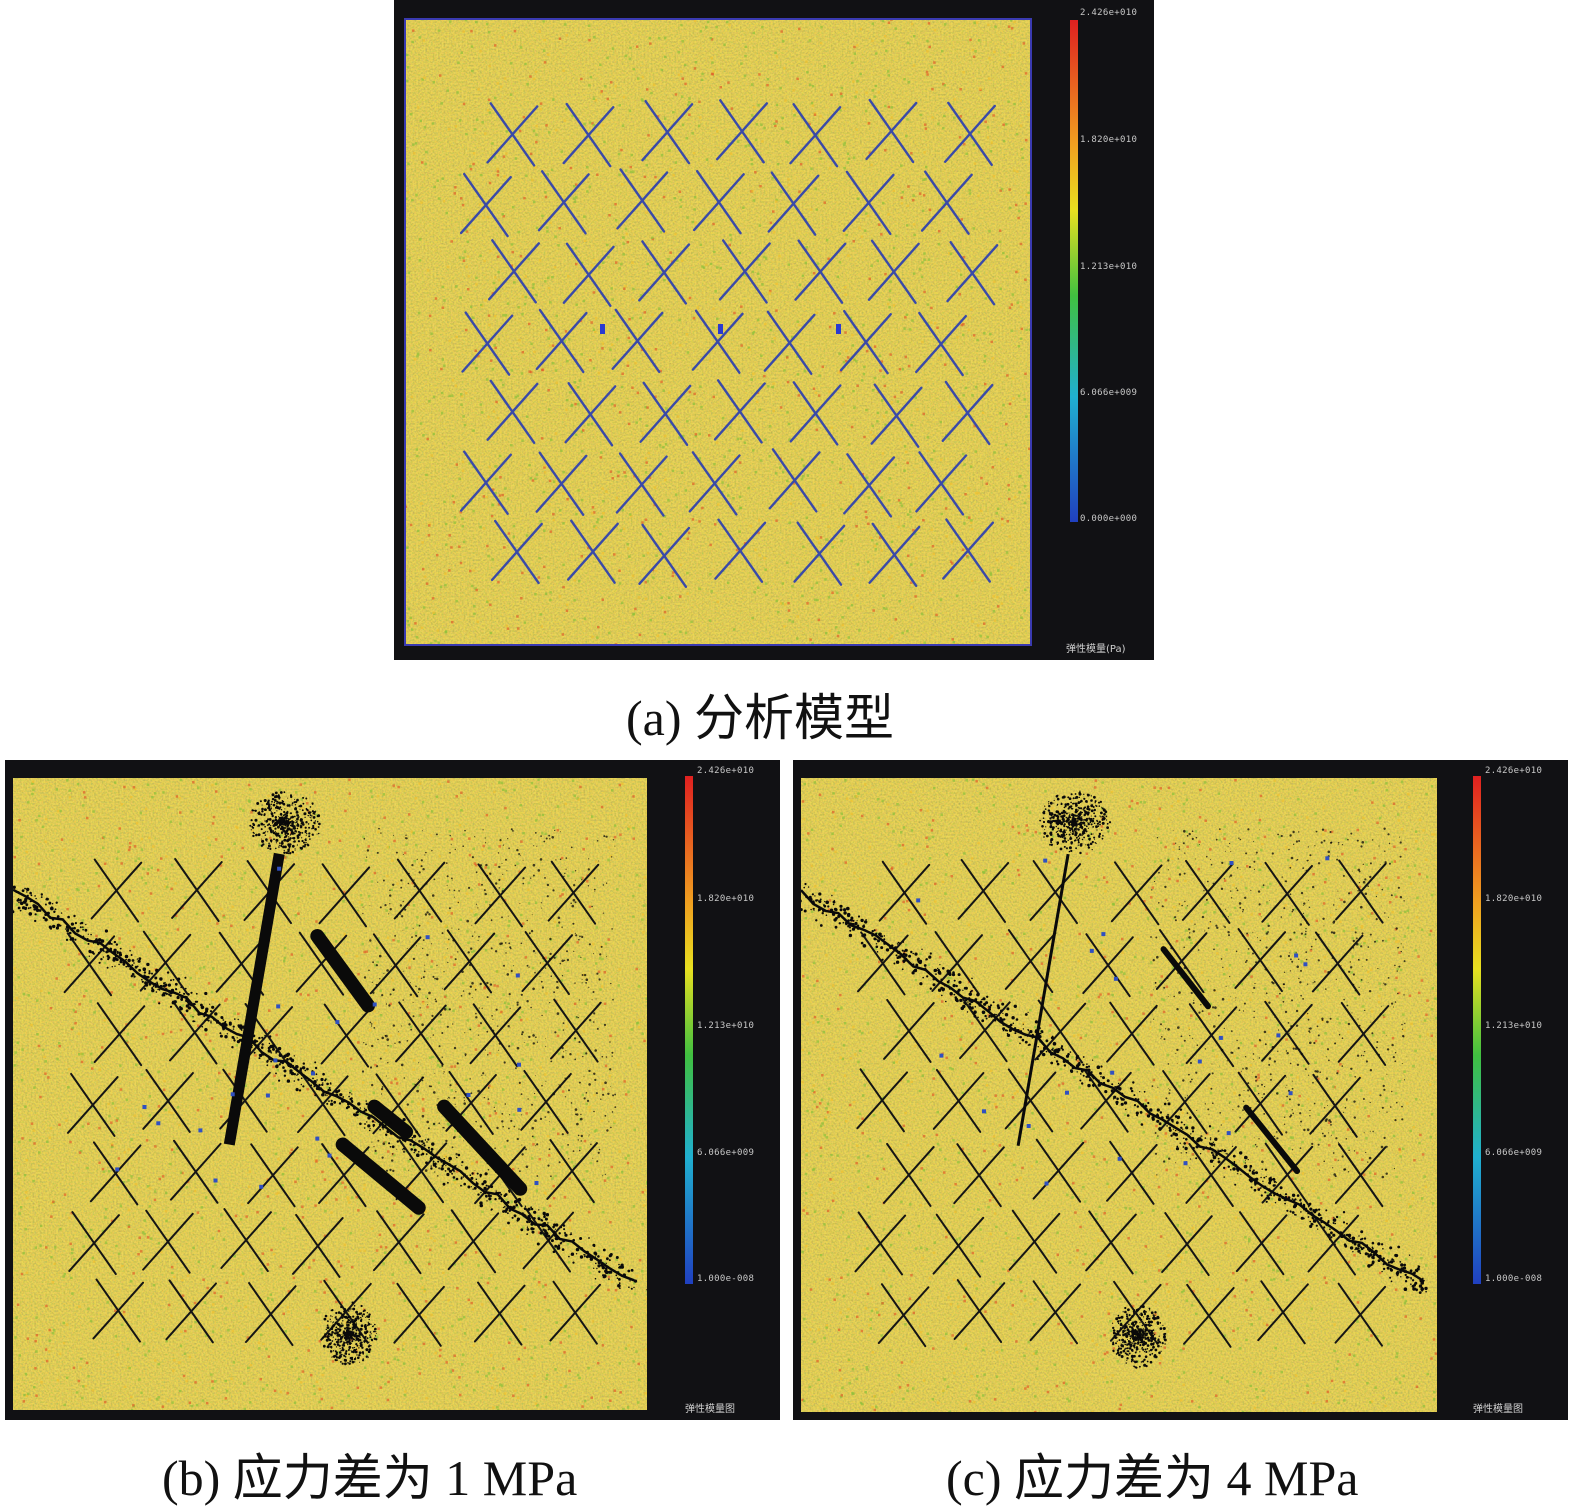 The height and width of the screenshot is (1510, 1575). I want to click on colorbar-tick: 2.426e+010, so click(1514, 771).